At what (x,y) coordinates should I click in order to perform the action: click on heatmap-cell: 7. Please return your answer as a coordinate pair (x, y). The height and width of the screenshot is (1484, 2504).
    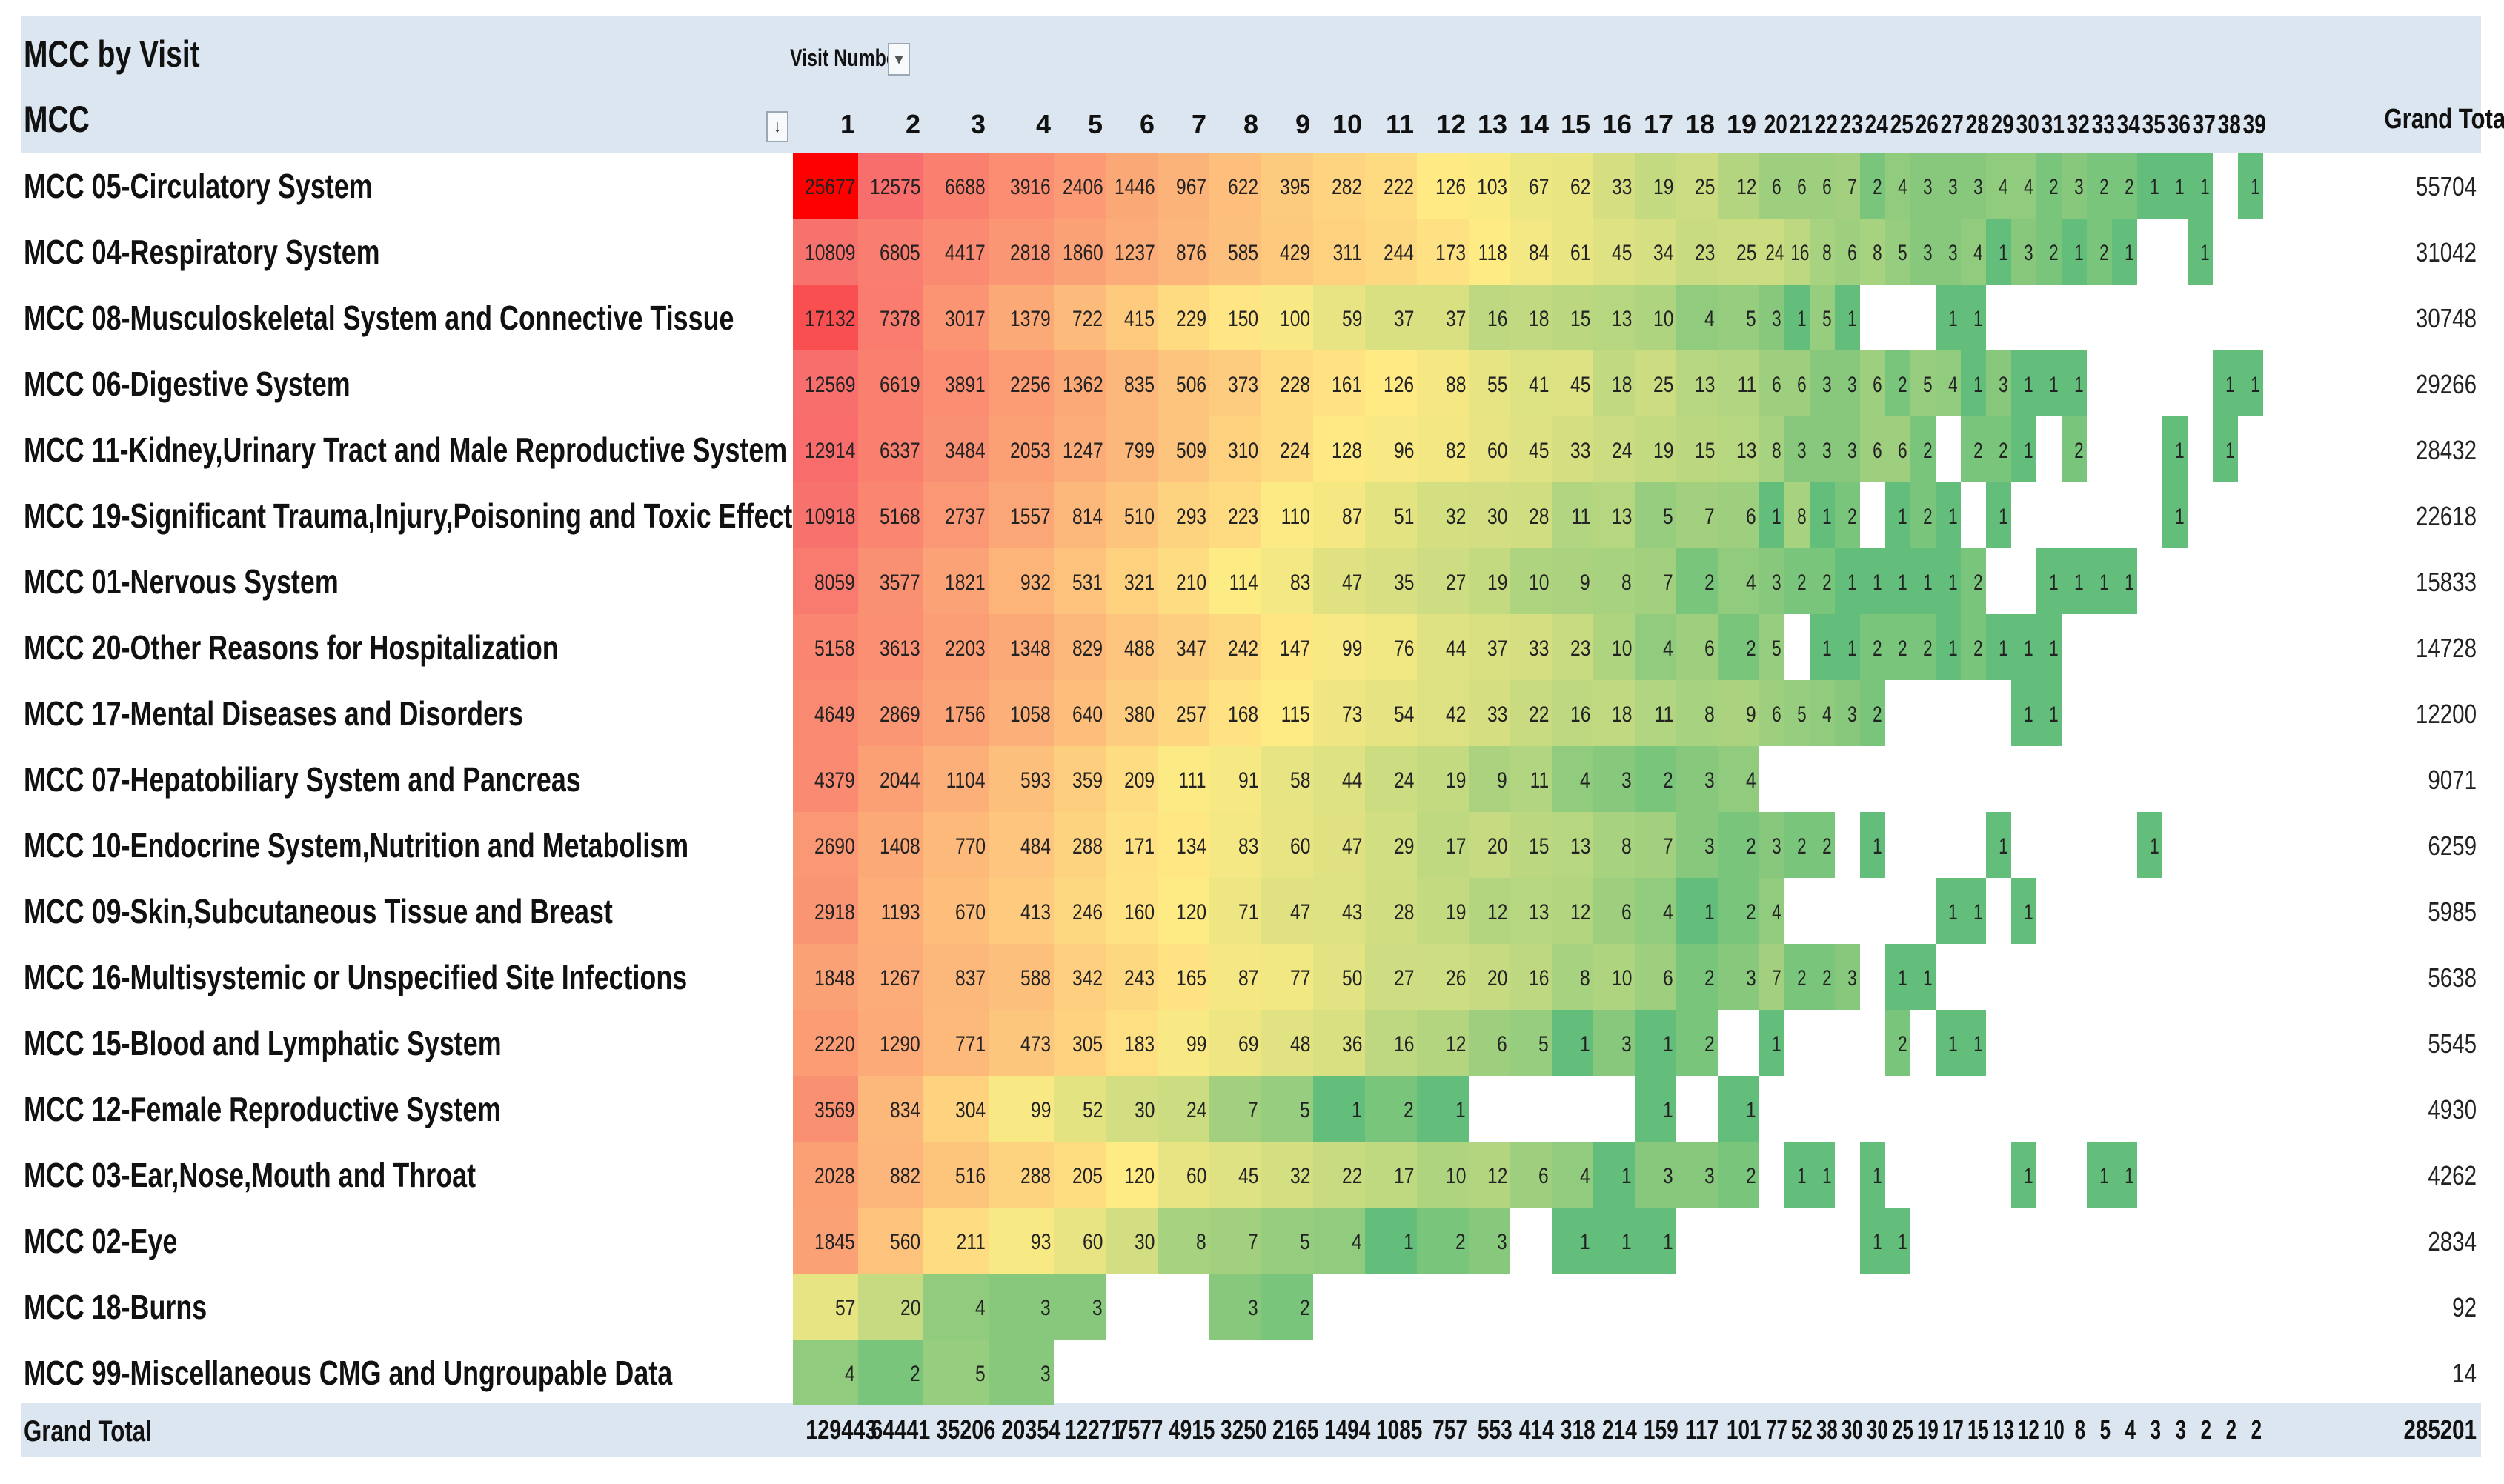
    Looking at the image, I should click on (1235, 1241).